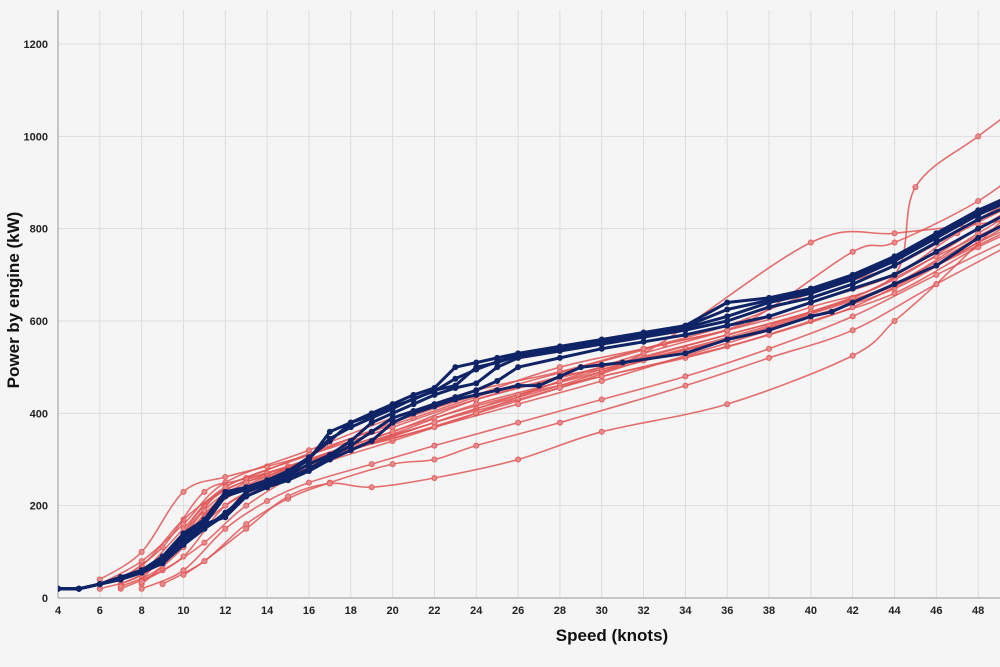 The width and height of the screenshot is (1000, 667). I want to click on x-tick-label: 36, so click(727, 611).